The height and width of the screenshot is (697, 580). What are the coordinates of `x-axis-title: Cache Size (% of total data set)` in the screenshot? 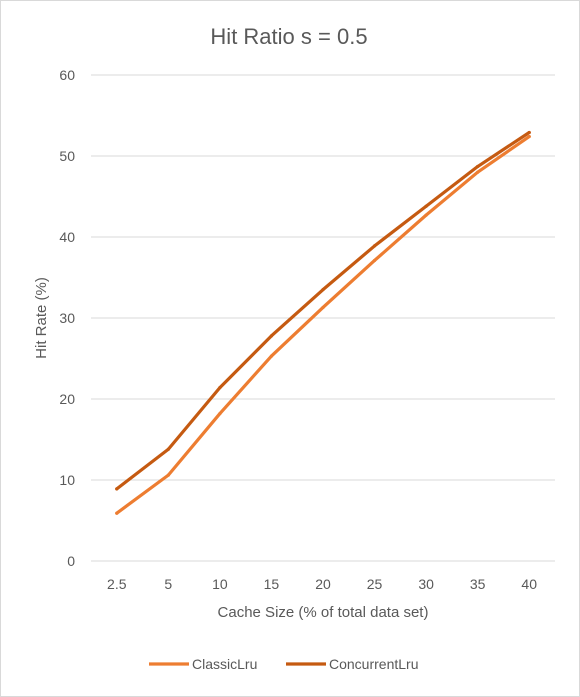 It's located at (323, 612).